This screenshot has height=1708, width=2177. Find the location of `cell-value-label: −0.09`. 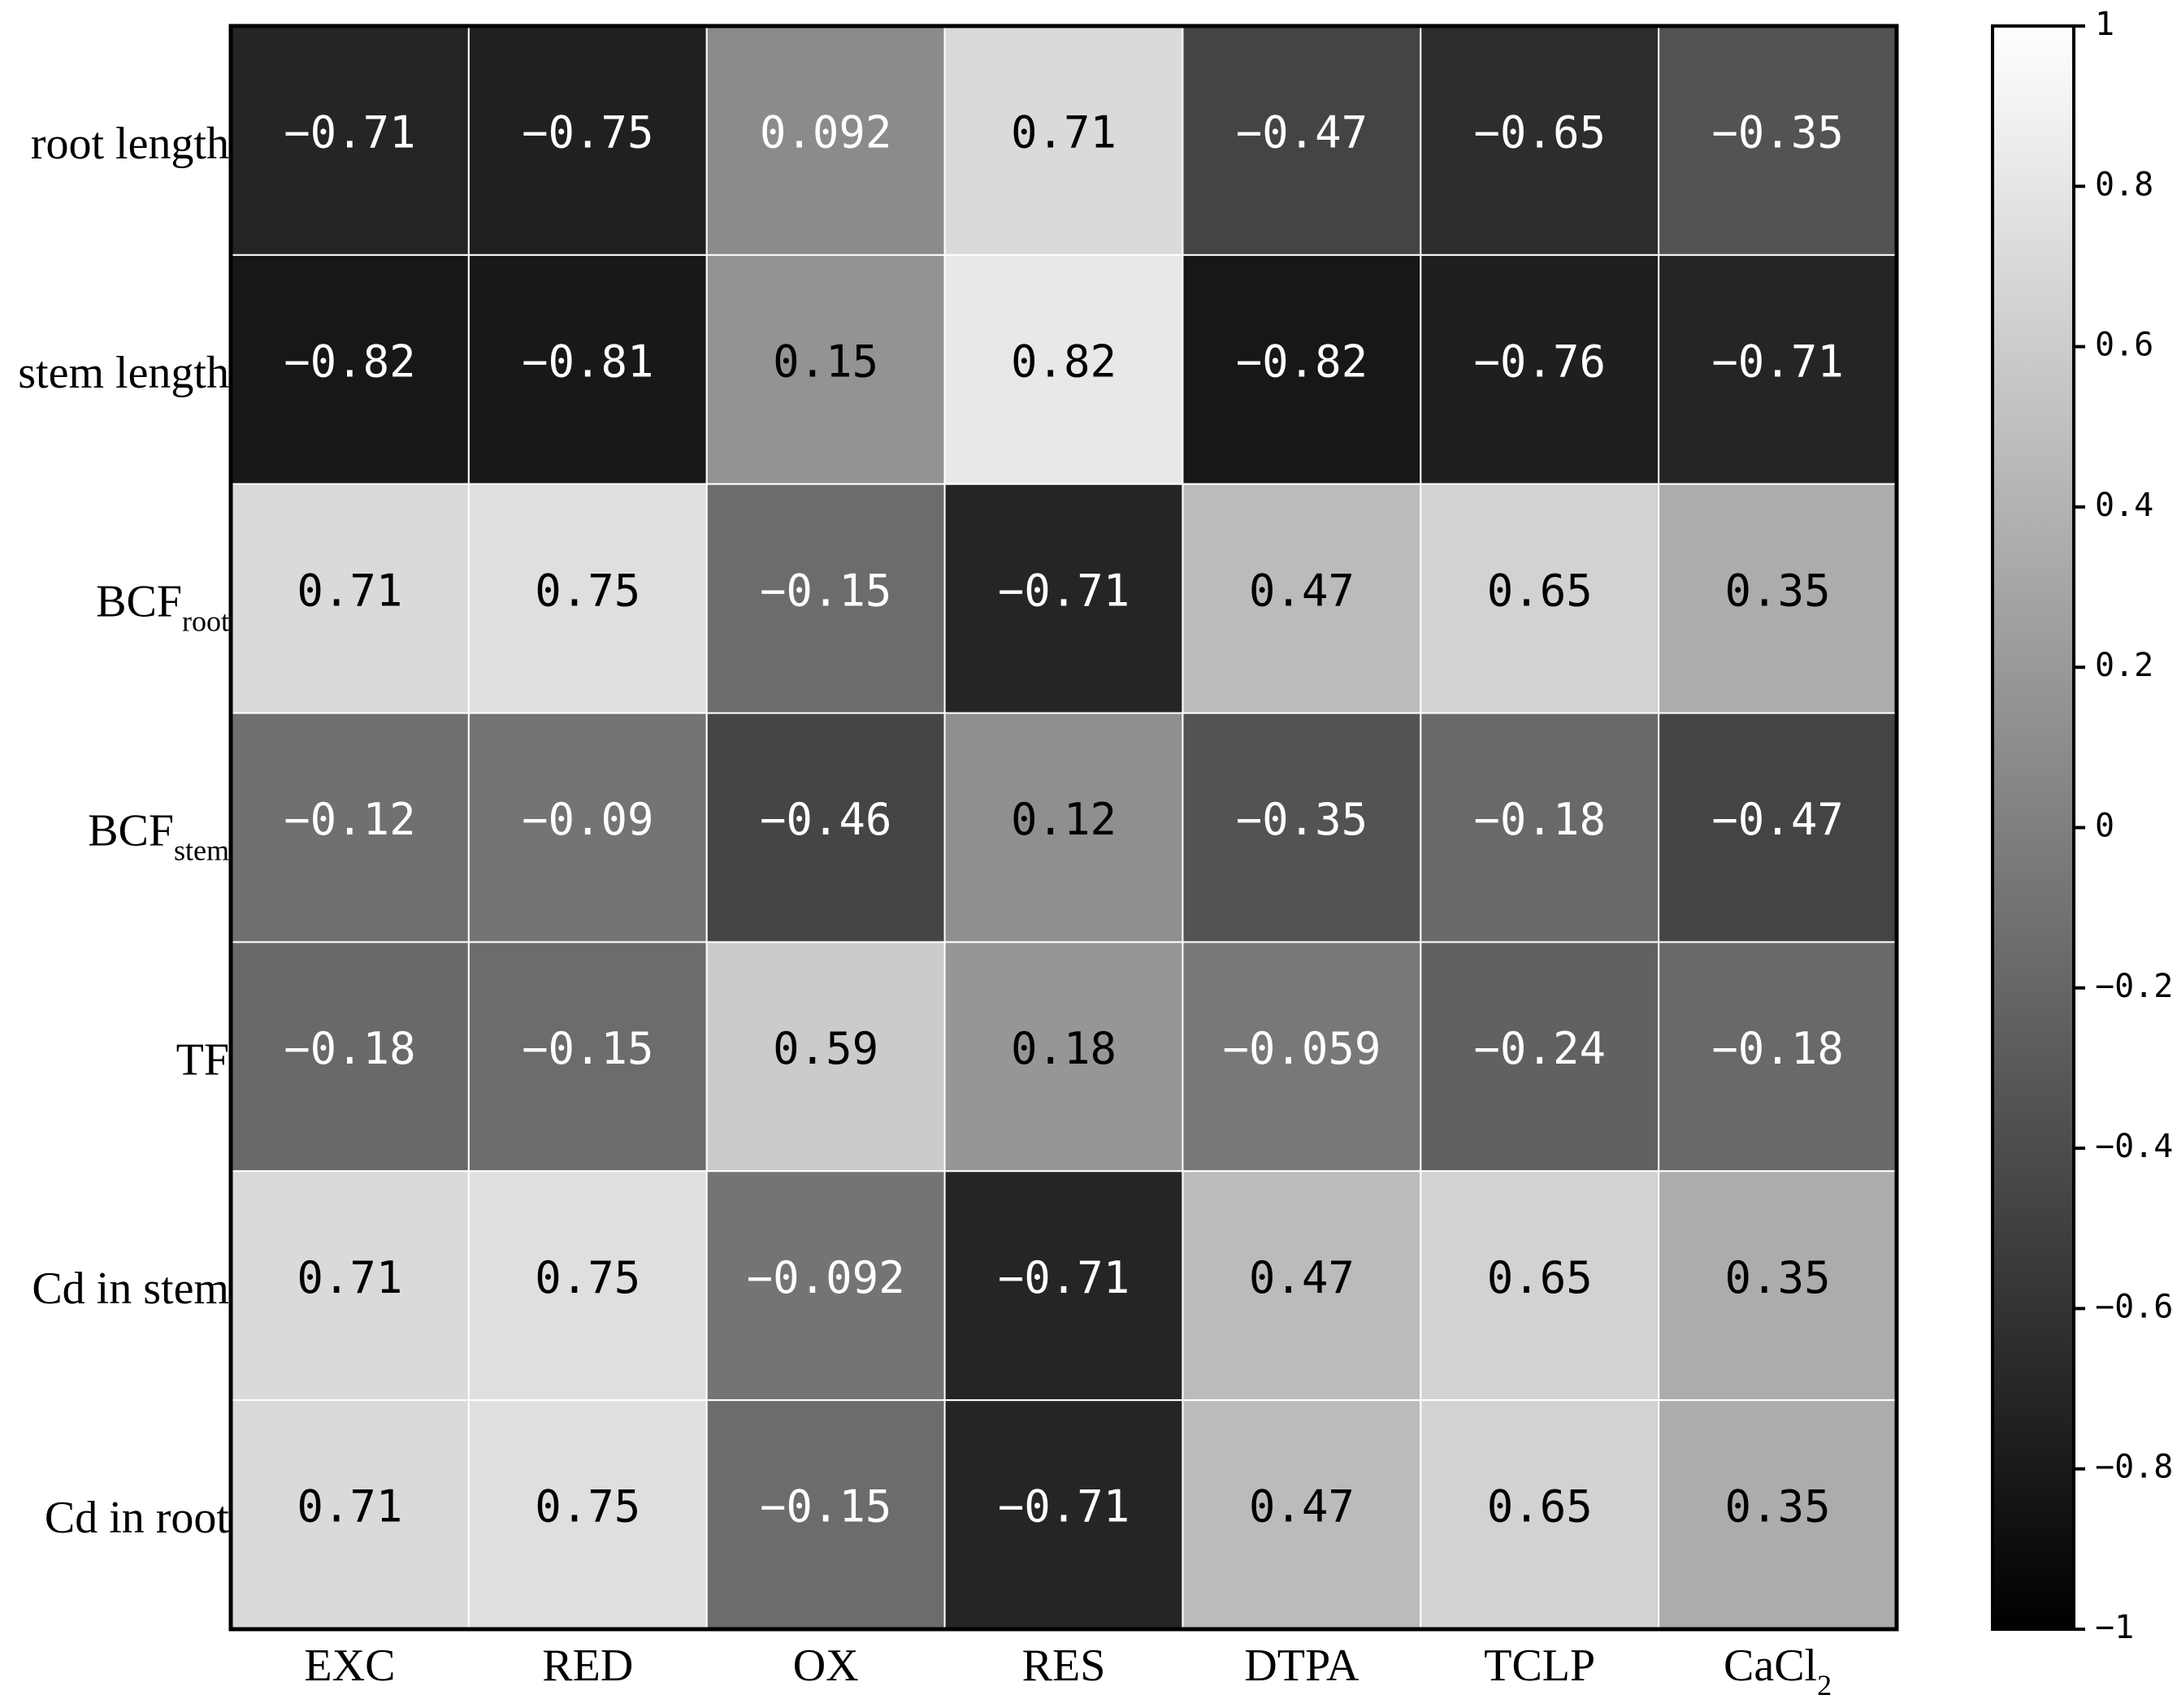

cell-value-label: −0.09 is located at coordinates (588, 819).